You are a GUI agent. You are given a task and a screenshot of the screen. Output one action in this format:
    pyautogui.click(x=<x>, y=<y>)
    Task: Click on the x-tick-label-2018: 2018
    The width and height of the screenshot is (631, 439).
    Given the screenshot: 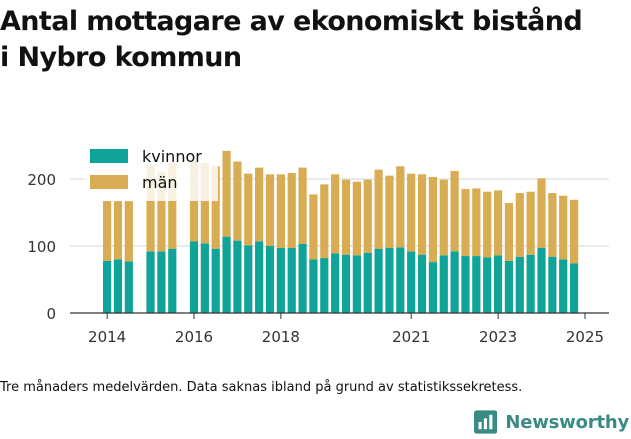 What is the action you would take?
    pyautogui.click(x=281, y=337)
    